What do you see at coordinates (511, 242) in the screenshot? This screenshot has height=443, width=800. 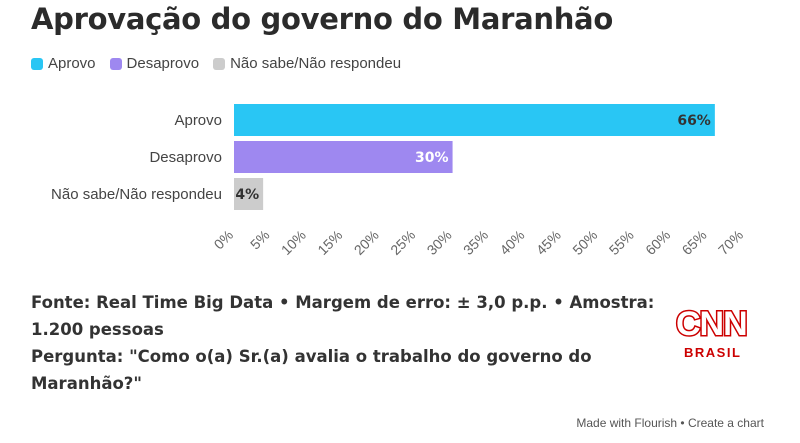 I see `x-tick-label: 40%` at bounding box center [511, 242].